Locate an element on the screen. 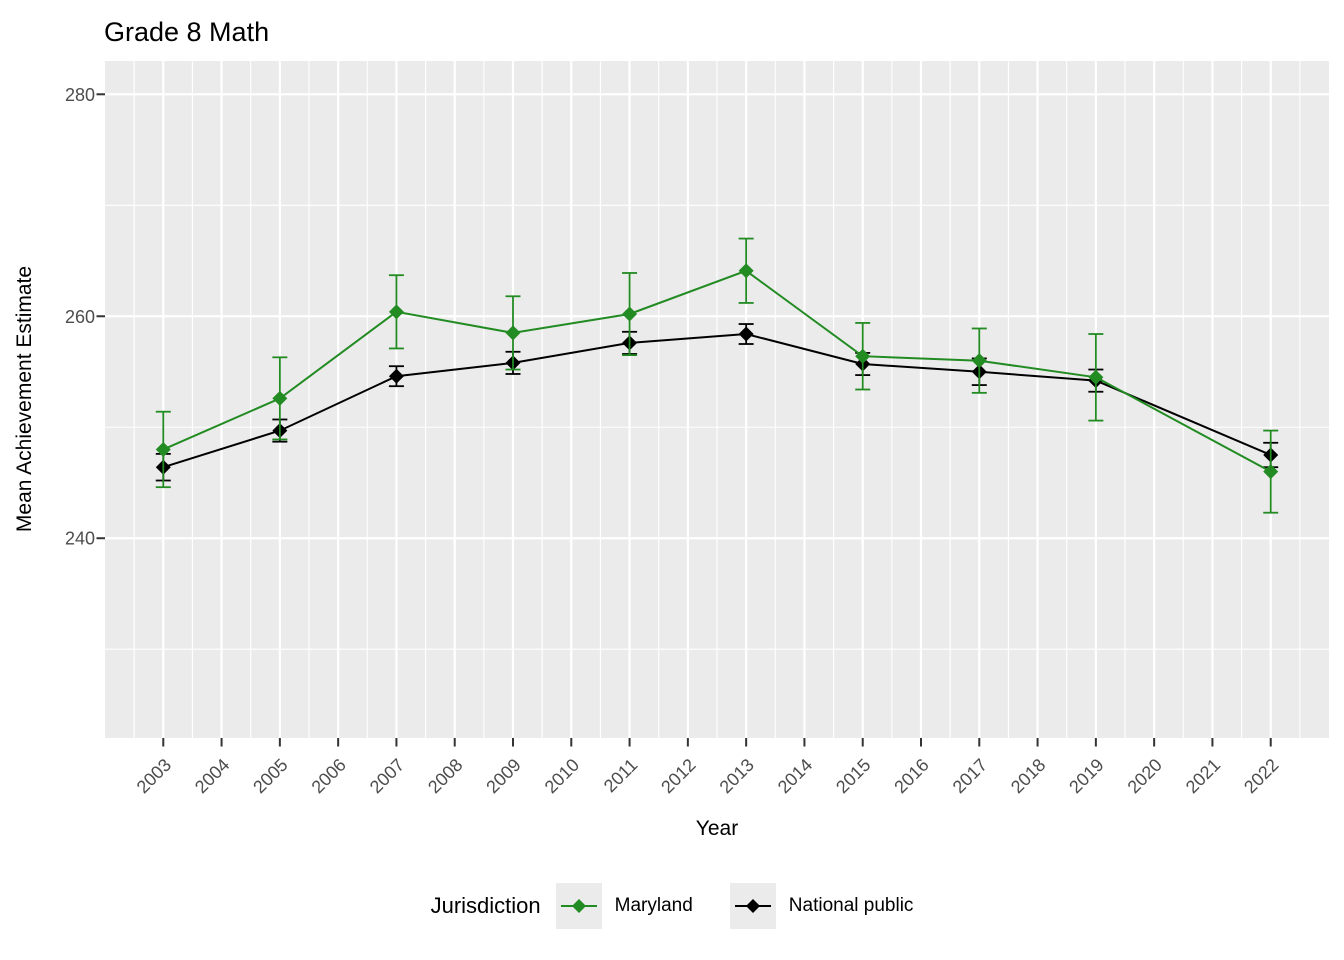  x-tick-label: 2008 is located at coordinates (445, 776).